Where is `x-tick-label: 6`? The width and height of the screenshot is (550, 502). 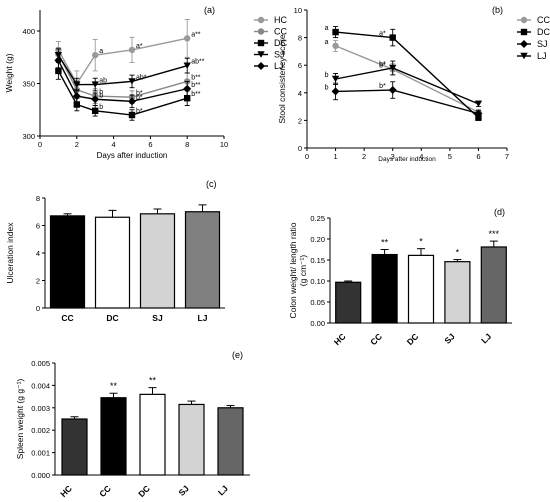
x-tick-label: 6 is located at coordinates (478, 156).